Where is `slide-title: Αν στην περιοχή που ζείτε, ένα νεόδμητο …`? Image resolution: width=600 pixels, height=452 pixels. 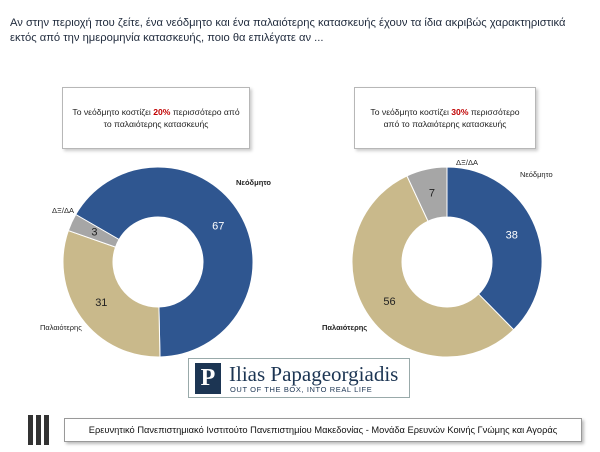 slide-title: Αν στην περιοχή που ζείτε, ένα νεόδμητο … is located at coordinates (288, 30).